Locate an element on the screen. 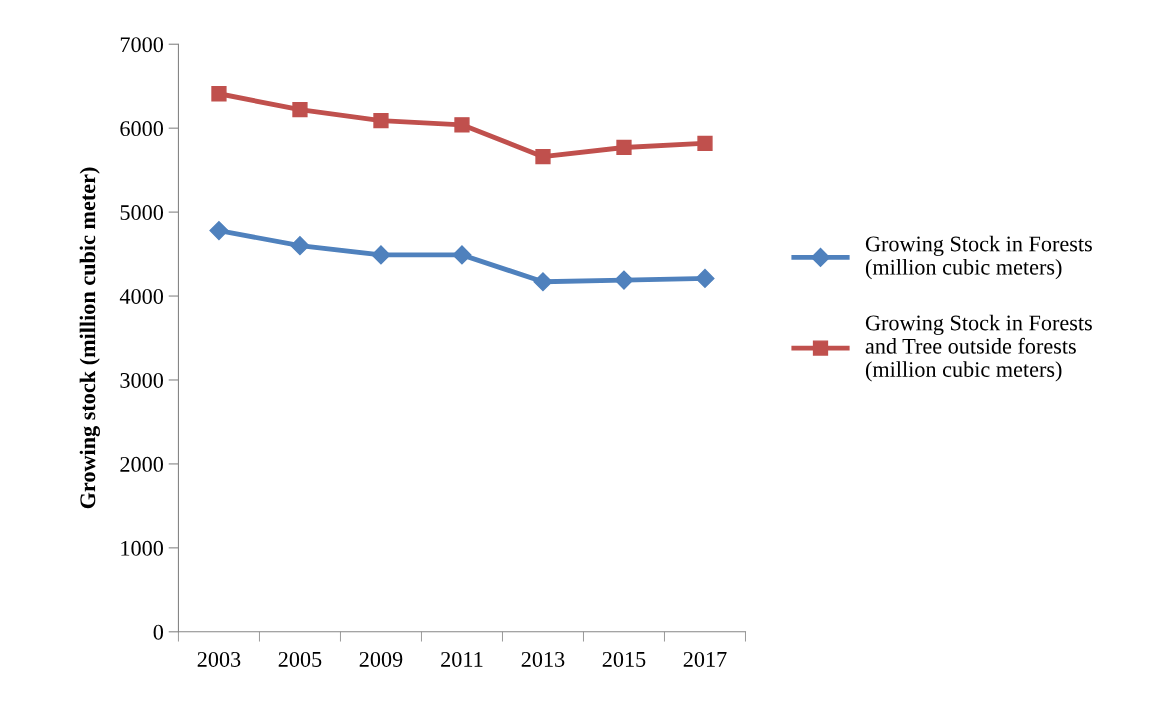 The image size is (1174, 702). x-tick-label: 2009 is located at coordinates (381, 659).